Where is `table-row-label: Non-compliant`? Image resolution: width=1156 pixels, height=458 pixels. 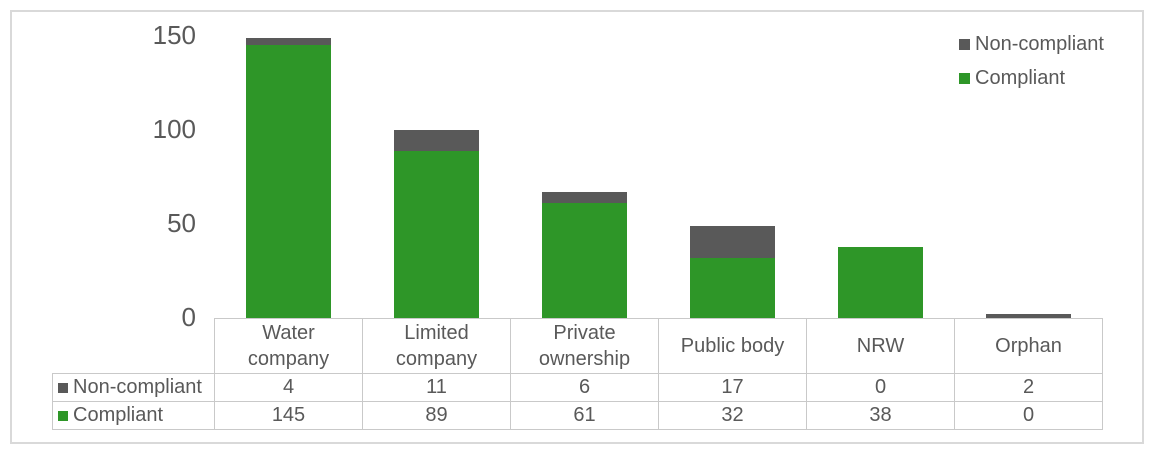
table-row-label: Non-compliant is located at coordinates (133, 387).